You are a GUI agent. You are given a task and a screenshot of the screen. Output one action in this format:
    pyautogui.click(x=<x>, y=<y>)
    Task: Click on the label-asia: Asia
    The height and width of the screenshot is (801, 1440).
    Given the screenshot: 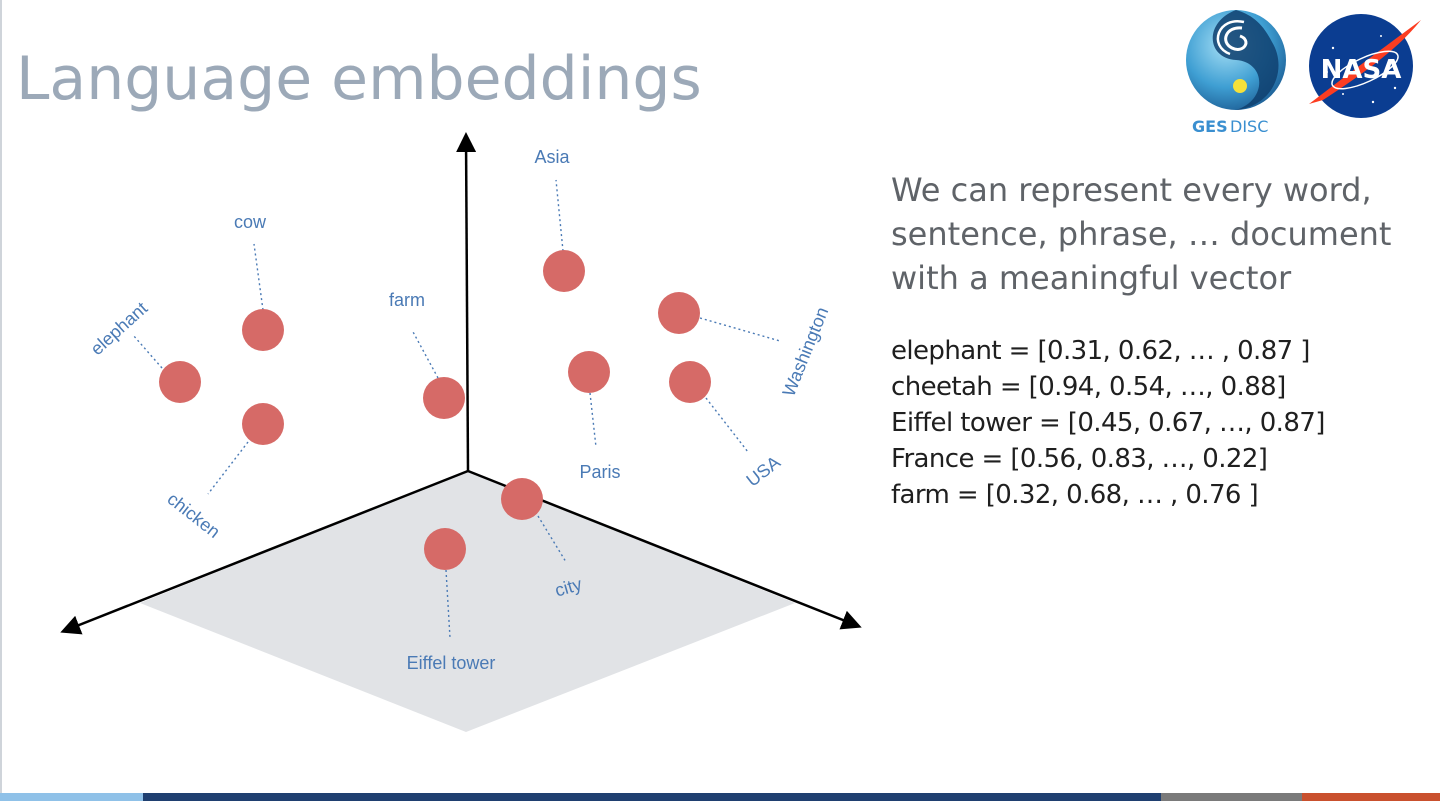 What is the action you would take?
    pyautogui.click(x=552, y=157)
    